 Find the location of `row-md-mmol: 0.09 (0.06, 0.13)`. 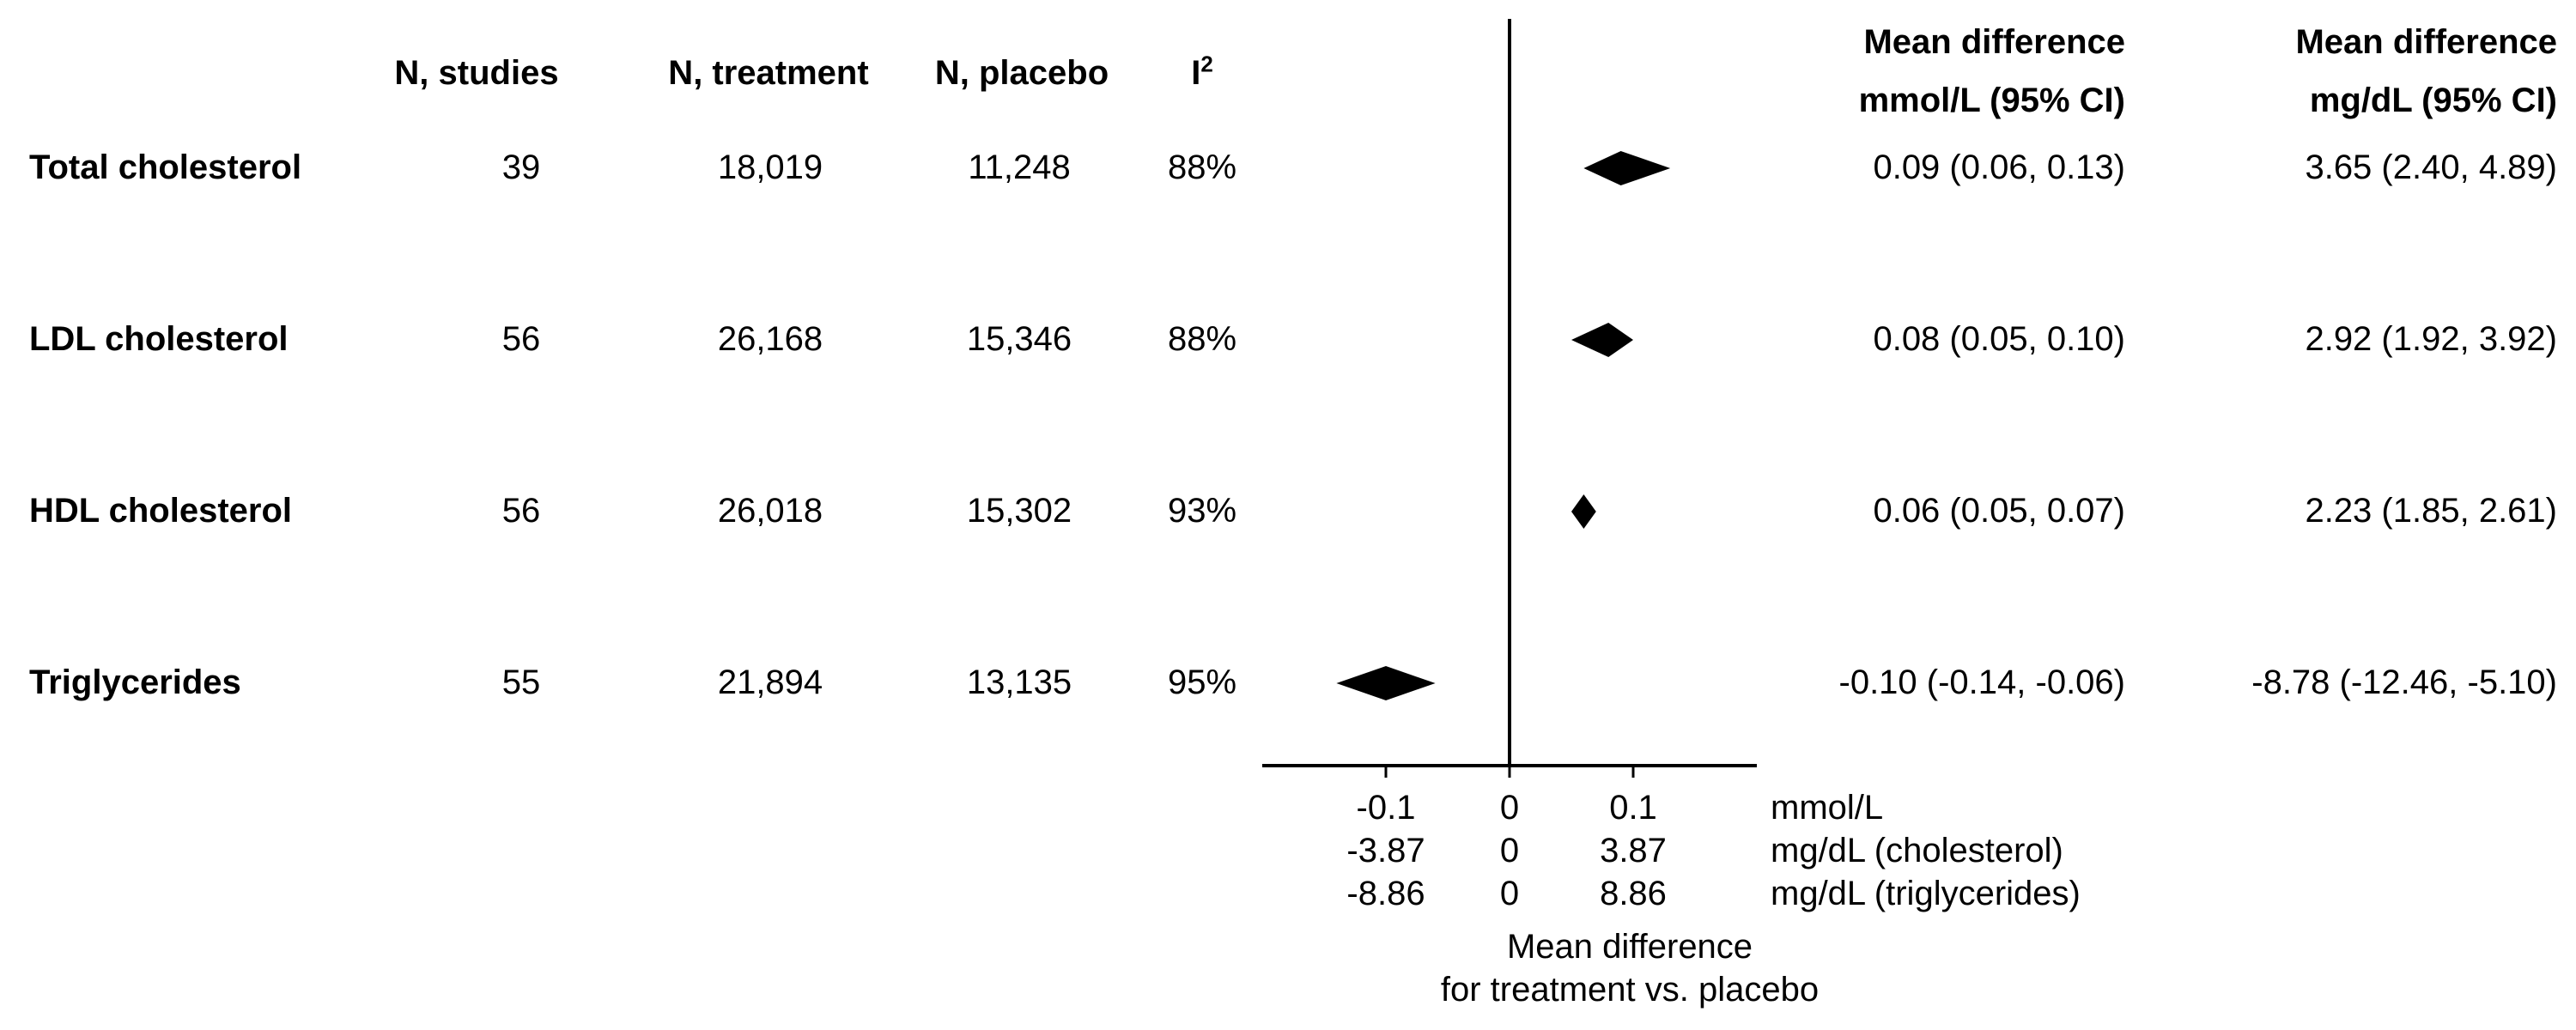

row-md-mmol: 0.09 (0.06, 0.13) is located at coordinates (1999, 167).